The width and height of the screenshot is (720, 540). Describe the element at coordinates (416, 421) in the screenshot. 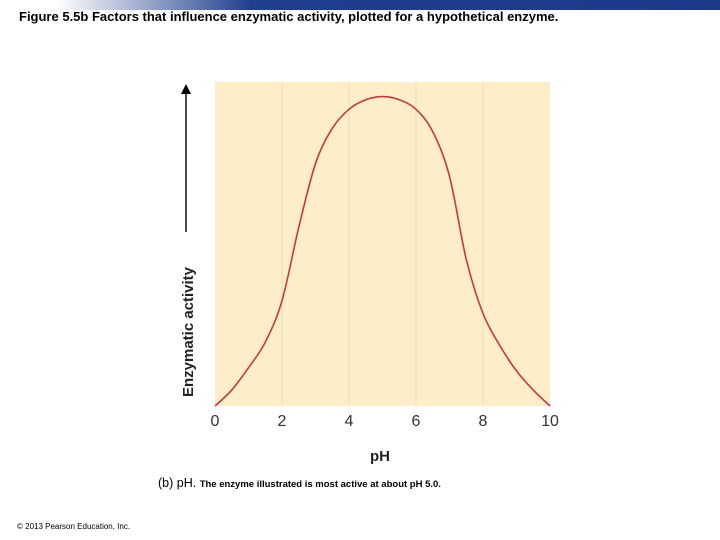

I see `x-tick-label: 6` at that location.